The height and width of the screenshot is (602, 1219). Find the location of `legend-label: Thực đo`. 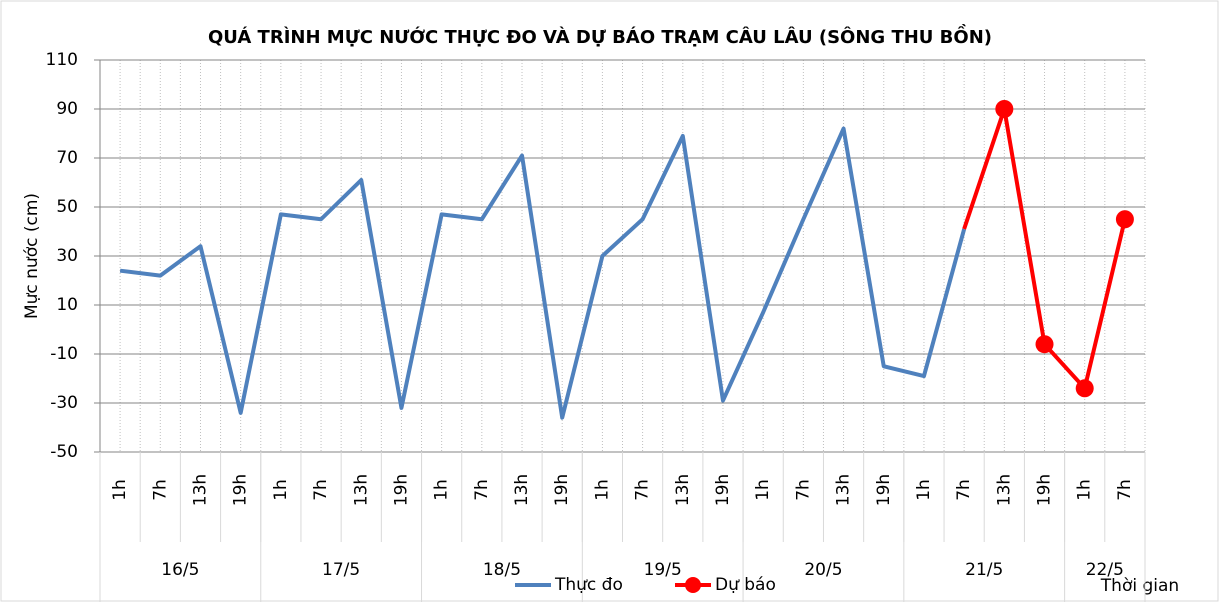

legend-label: Thực đo is located at coordinates (588, 585).